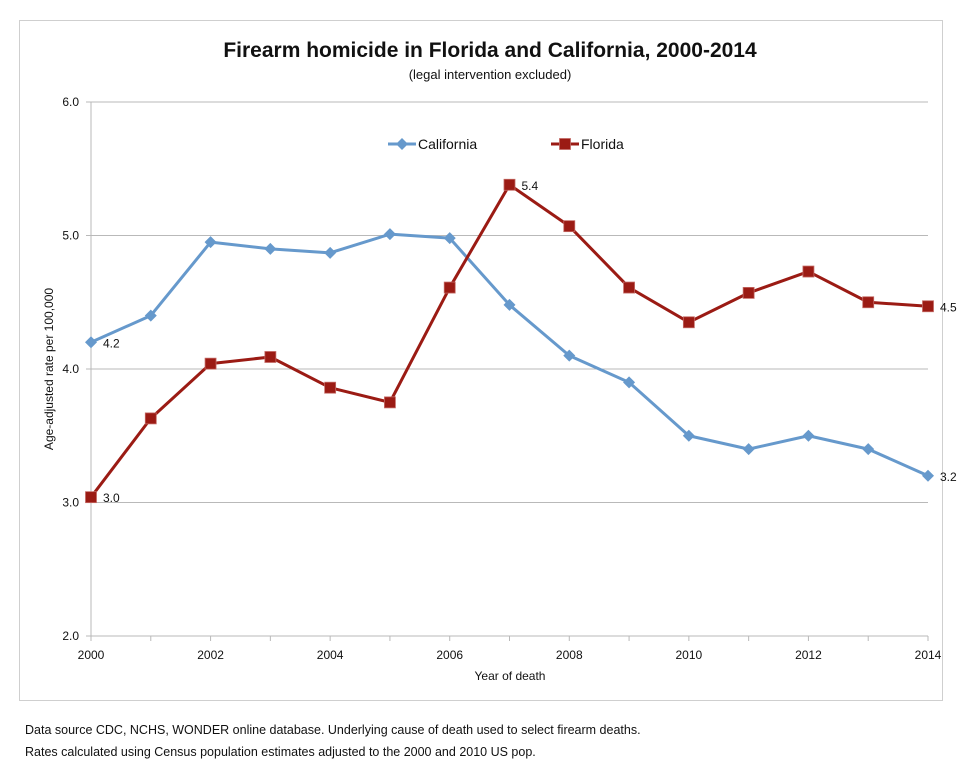 The image size is (970, 779). Describe the element at coordinates (70, 236) in the screenshot. I see `y-tick-label: 5.0` at that location.